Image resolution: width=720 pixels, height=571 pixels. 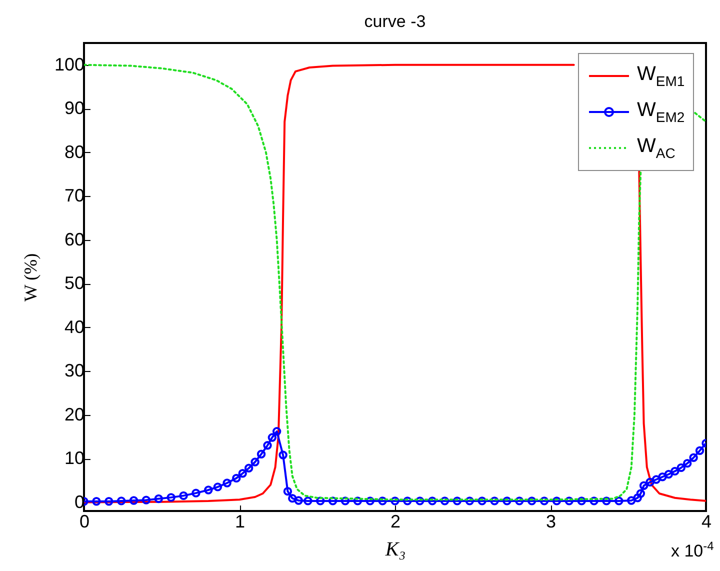 What do you see at coordinates (706, 522) in the screenshot?
I see `x-tick-label: 4` at bounding box center [706, 522].